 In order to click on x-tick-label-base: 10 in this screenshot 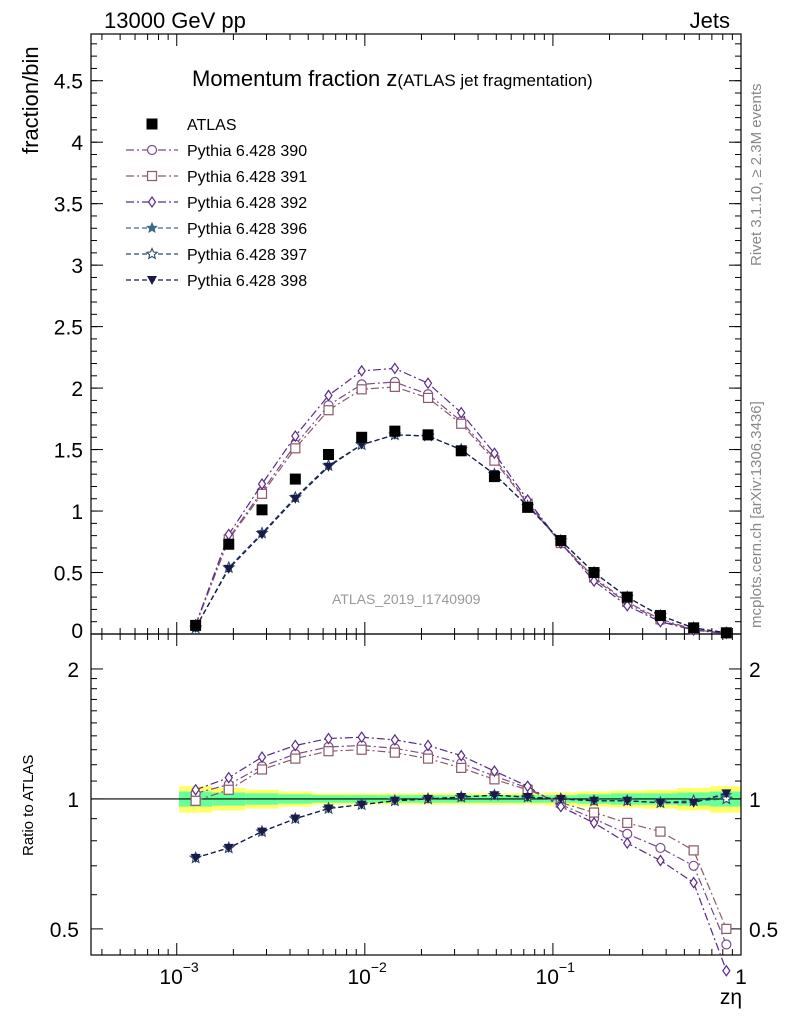, I will do `click(547, 977)`.